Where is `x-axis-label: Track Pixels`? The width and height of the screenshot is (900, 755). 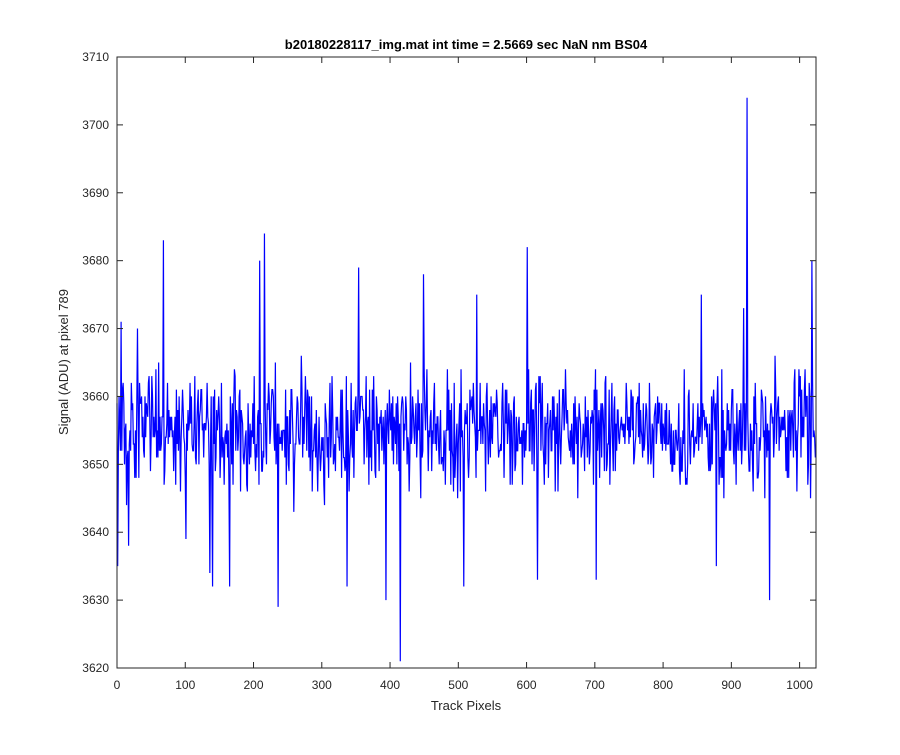 x-axis-label: Track Pixels is located at coordinates (466, 705).